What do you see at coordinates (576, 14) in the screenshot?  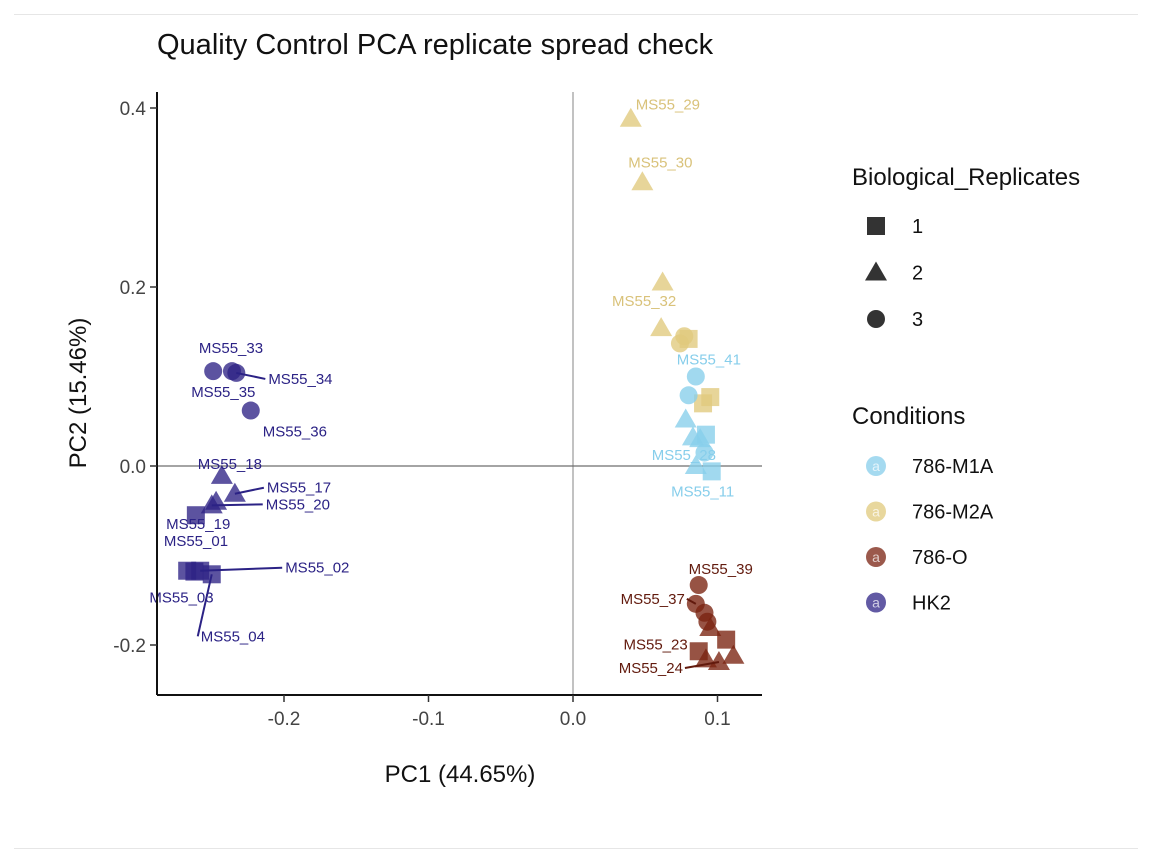 I see `top-frame-line` at bounding box center [576, 14].